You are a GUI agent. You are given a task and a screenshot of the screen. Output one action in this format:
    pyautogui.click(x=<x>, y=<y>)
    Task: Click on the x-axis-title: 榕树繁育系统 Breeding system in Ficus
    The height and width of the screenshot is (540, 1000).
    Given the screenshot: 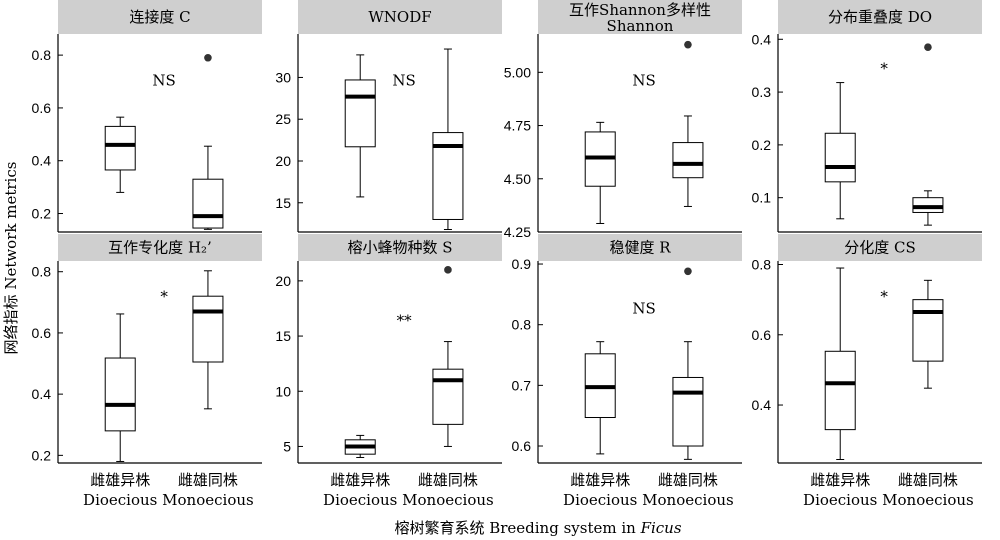 What is the action you would take?
    pyautogui.click(x=537, y=528)
    